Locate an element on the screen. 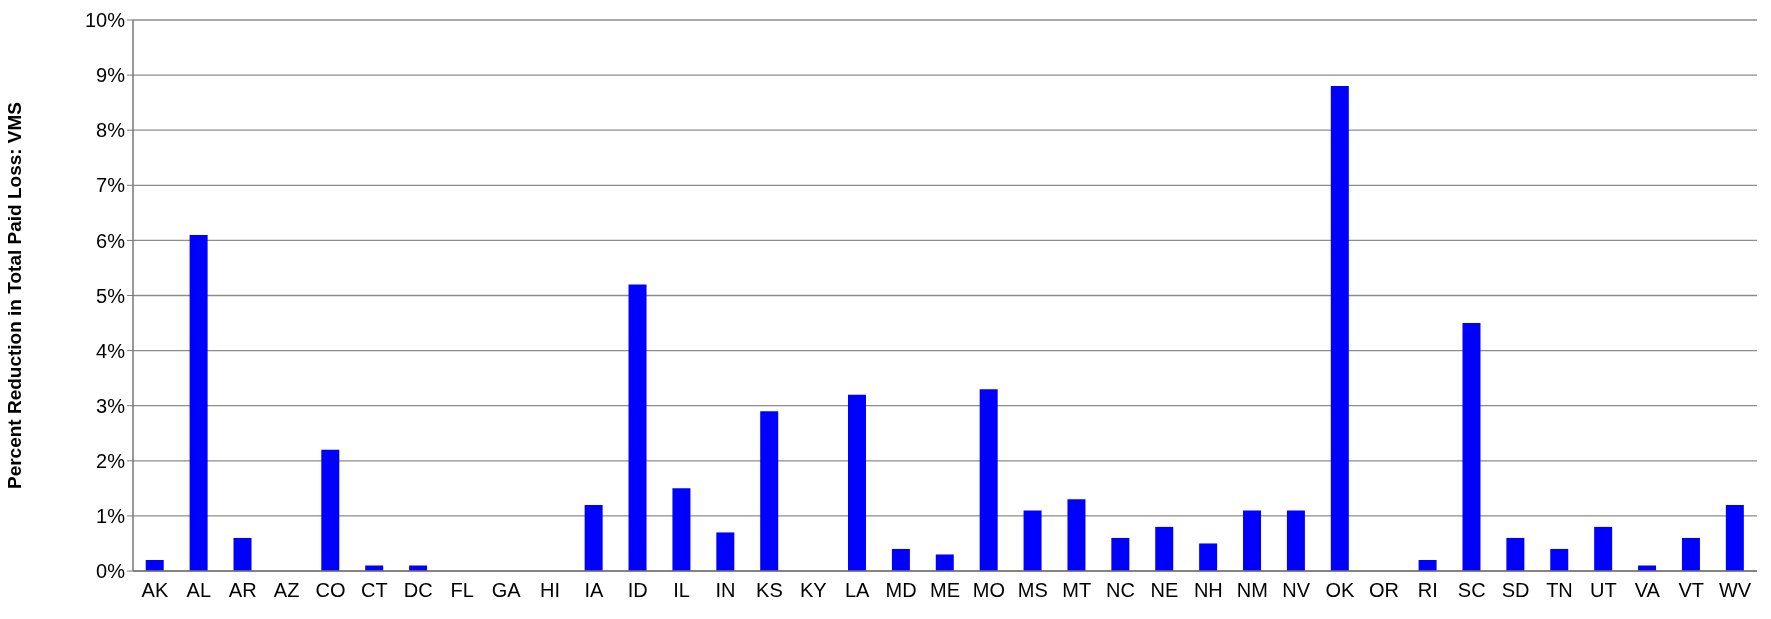 This screenshot has width=1771, height=619. x-tick-label: NE is located at coordinates (1164, 590).